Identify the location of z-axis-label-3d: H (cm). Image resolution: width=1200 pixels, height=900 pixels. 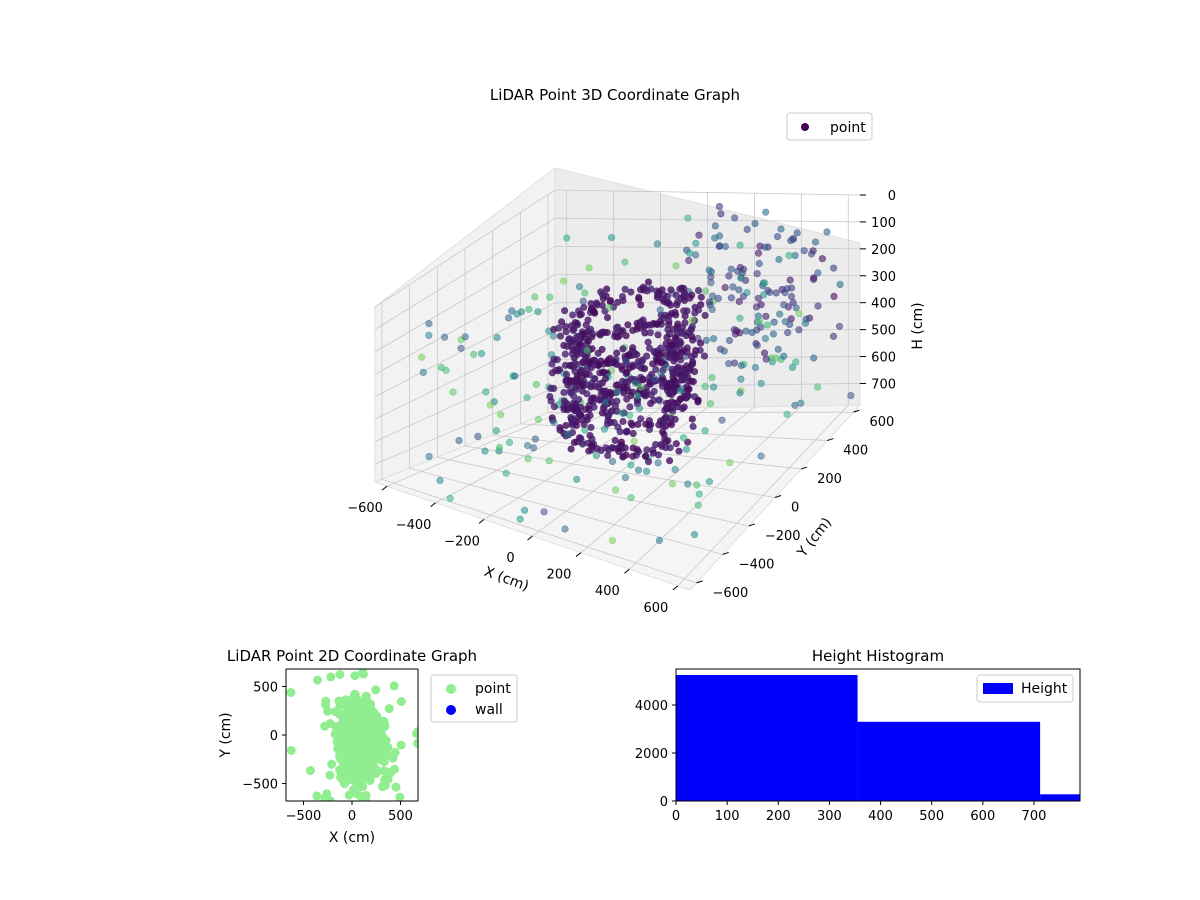
(918, 325).